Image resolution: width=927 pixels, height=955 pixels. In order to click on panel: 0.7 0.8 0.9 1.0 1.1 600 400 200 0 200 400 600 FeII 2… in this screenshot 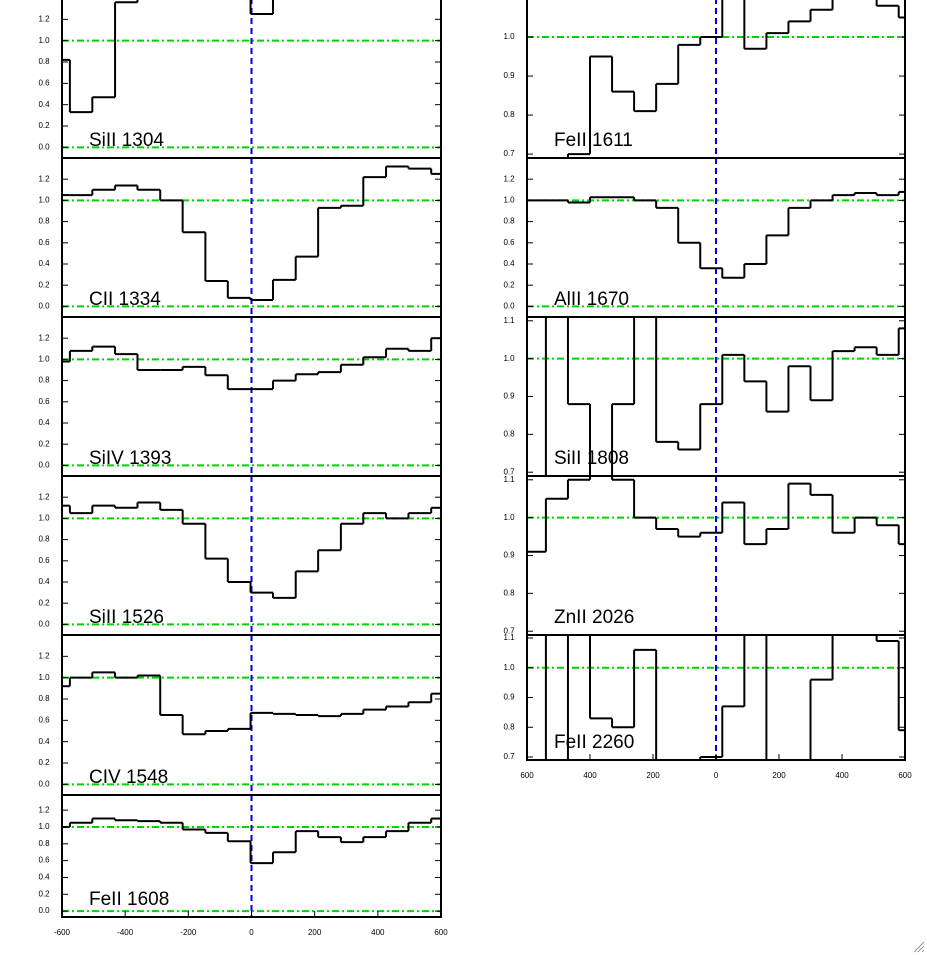, I will do `click(707, 706)`.